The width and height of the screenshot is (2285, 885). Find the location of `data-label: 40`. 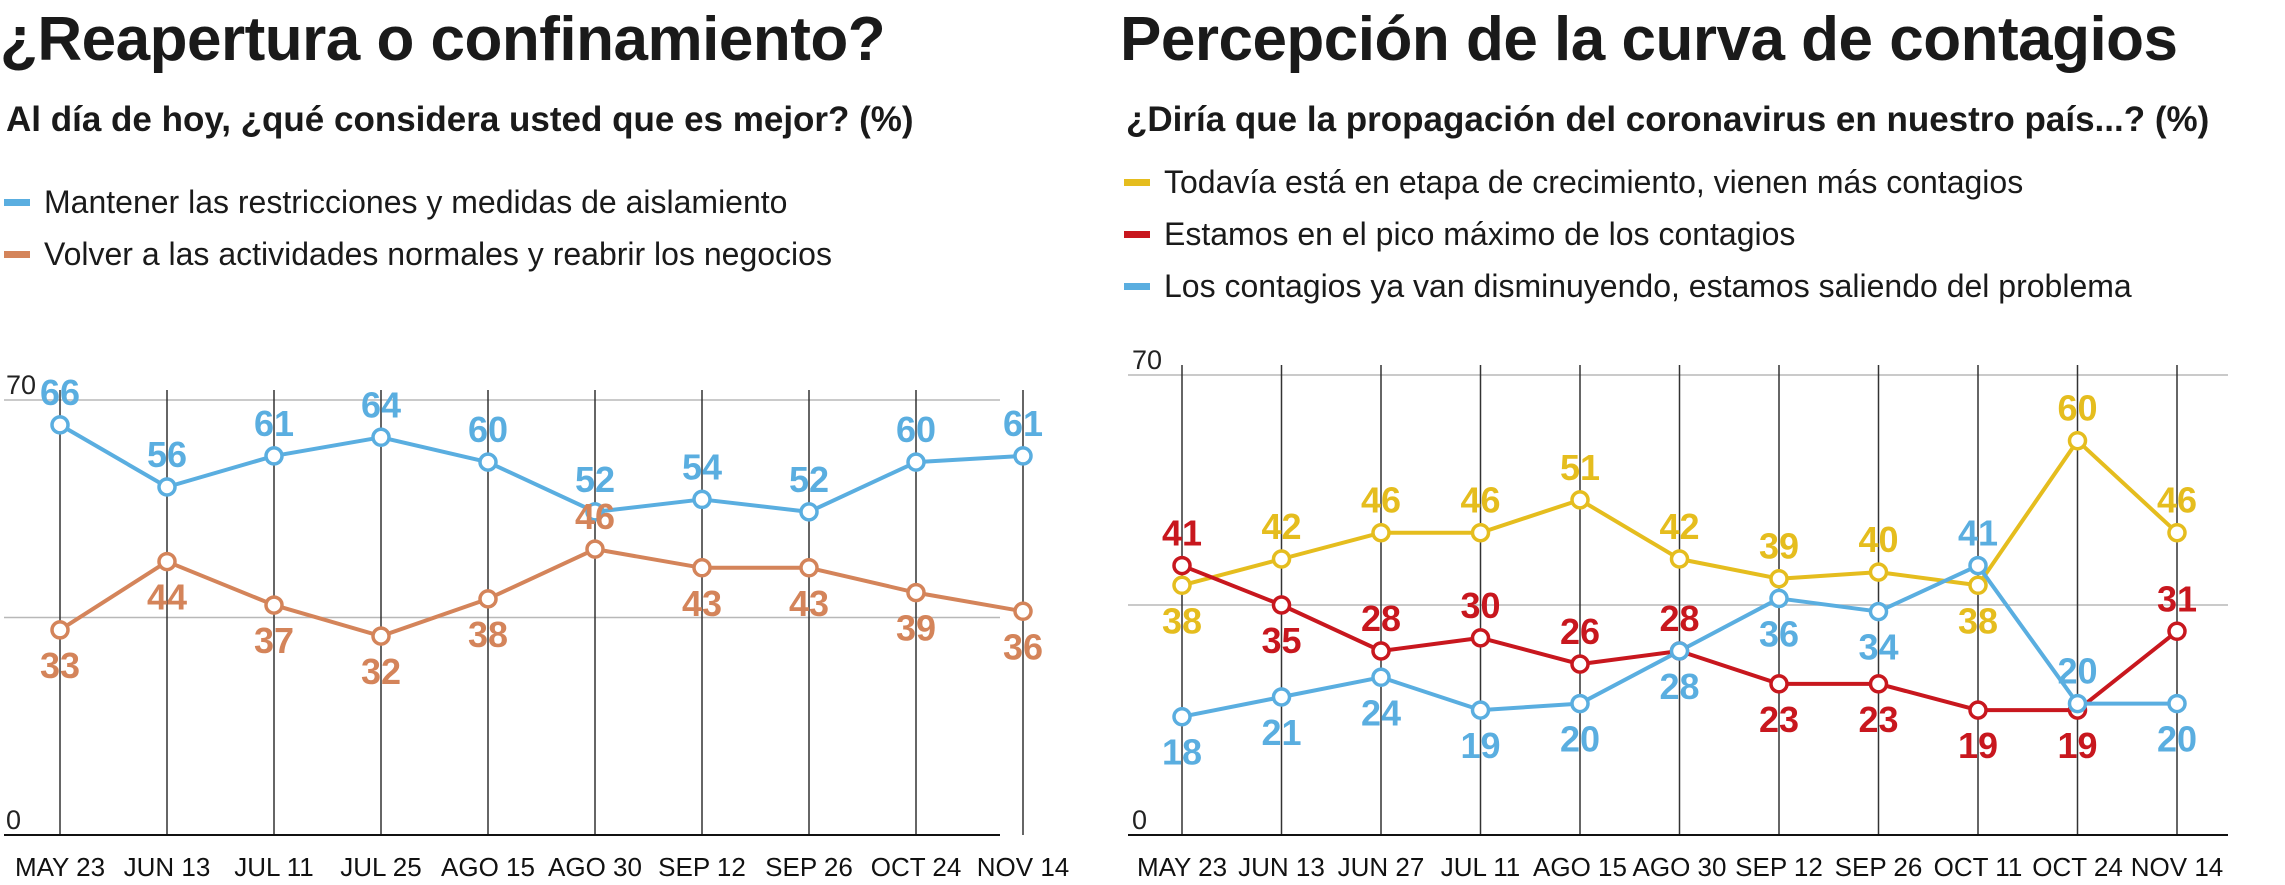

data-label: 40 is located at coordinates (1878, 539).